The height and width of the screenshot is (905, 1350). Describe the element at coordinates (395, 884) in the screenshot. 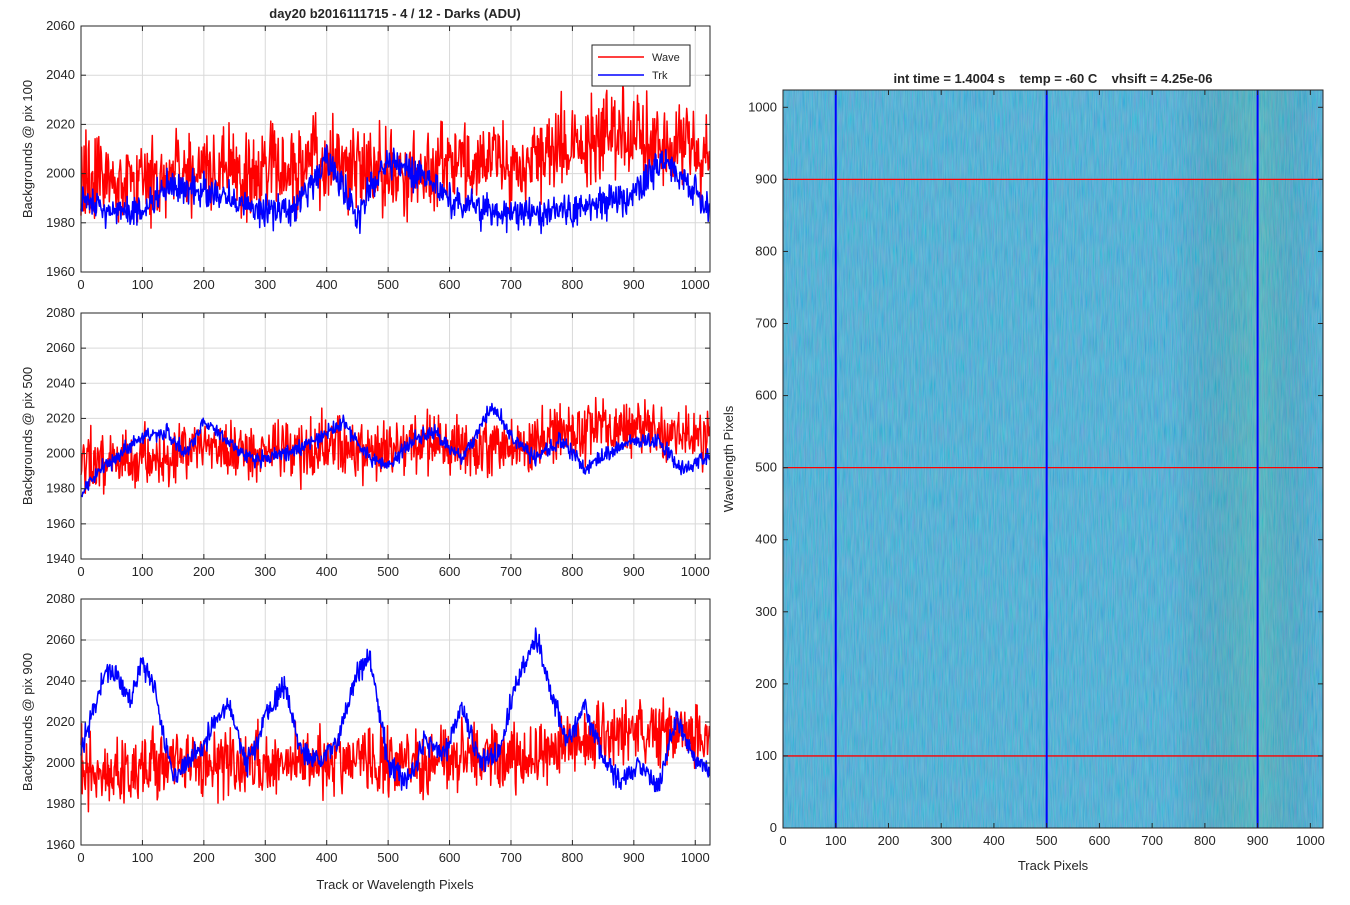

I see `x-axis-label: Track or Wavelength Pixels` at that location.